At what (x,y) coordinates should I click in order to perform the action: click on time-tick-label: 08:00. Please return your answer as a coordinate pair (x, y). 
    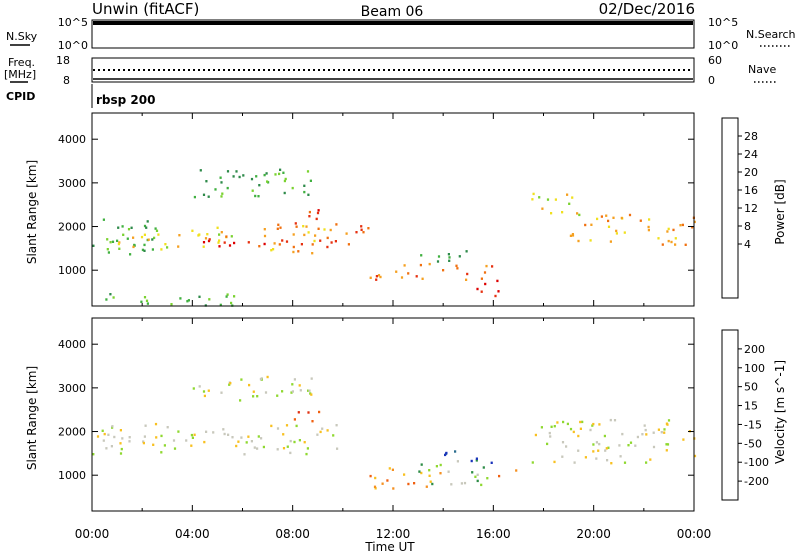
    Looking at the image, I should click on (292, 534).